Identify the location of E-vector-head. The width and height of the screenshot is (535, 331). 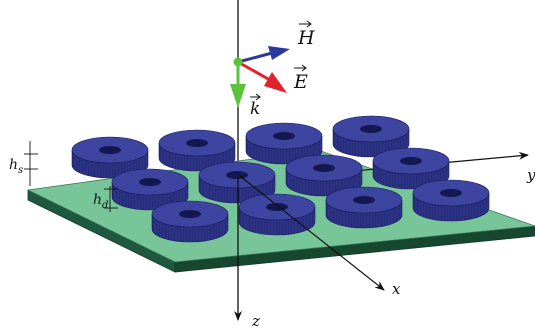
(275, 82).